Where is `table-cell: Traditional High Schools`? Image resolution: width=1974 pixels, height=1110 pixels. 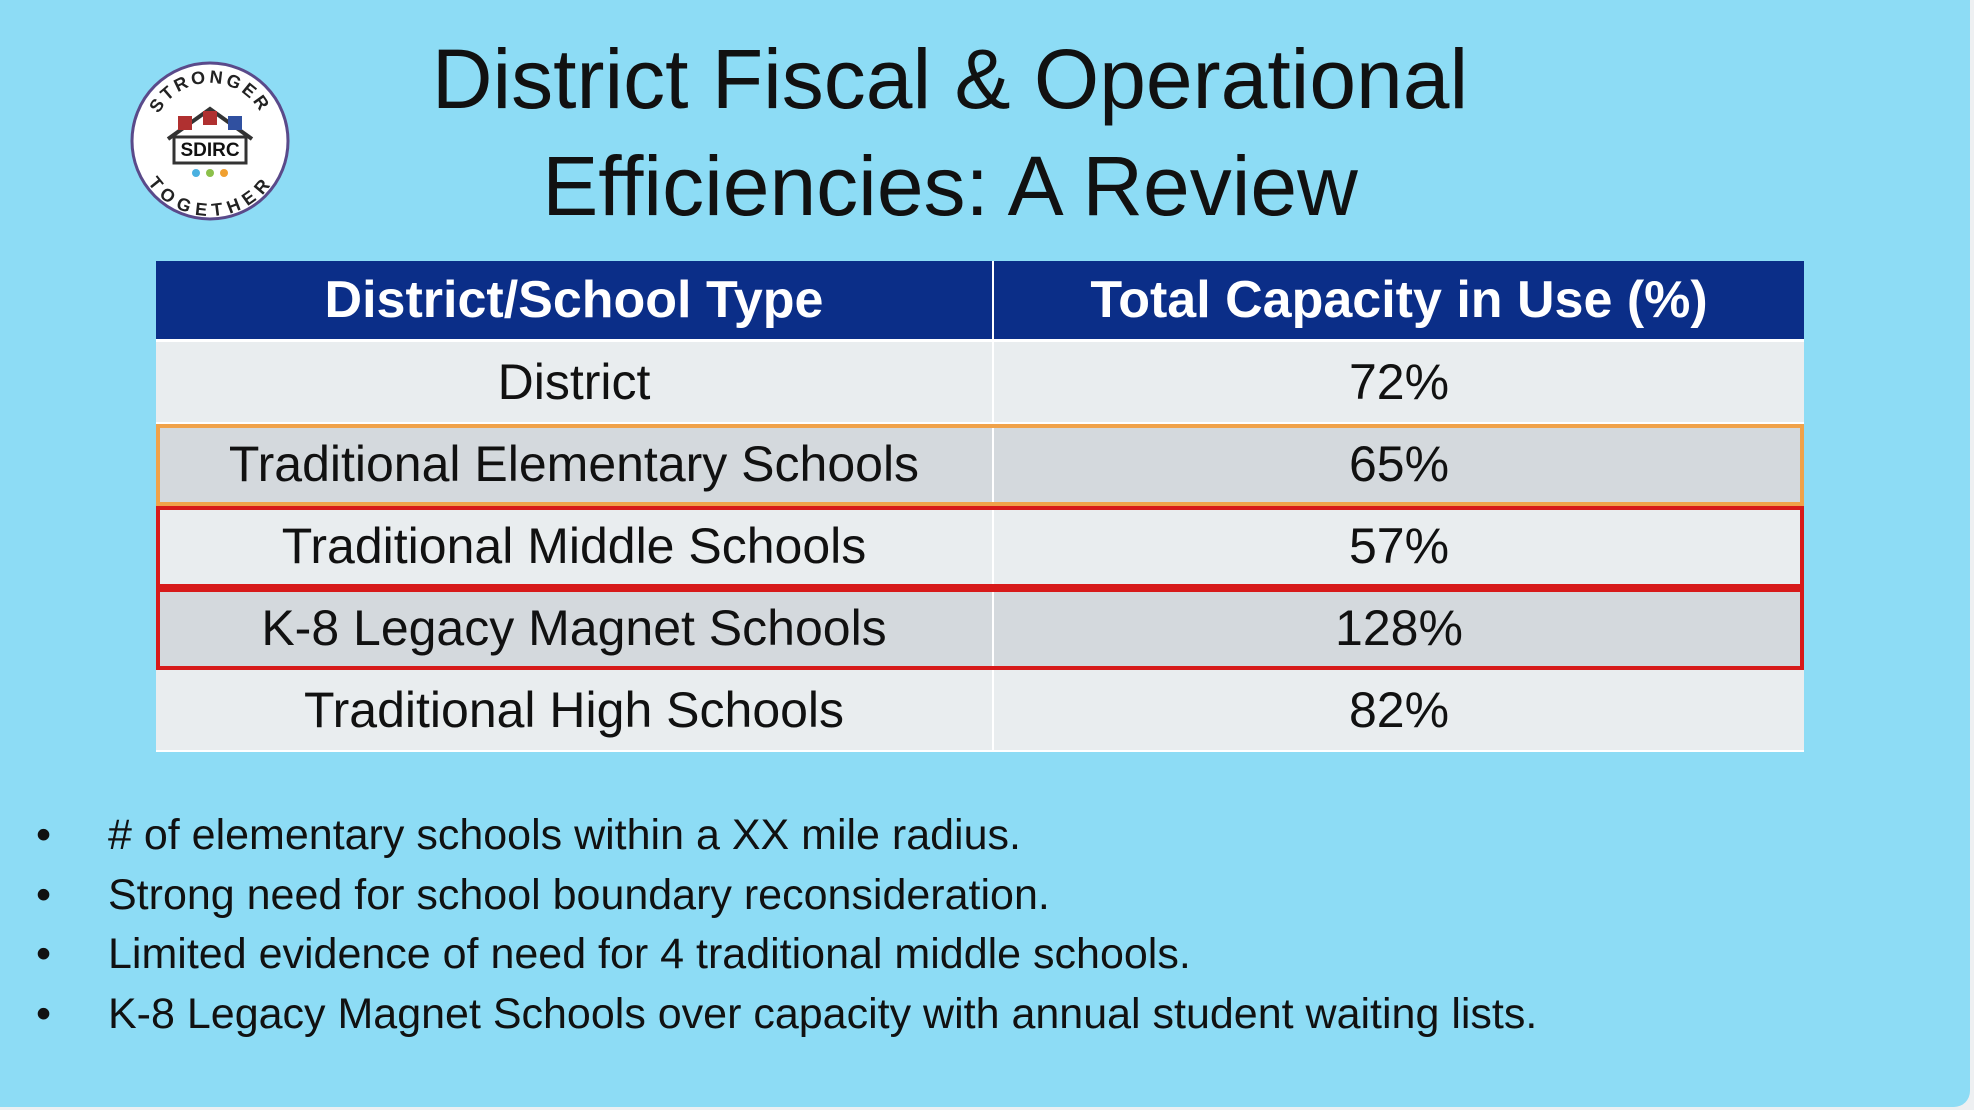
table-cell: Traditional High Schools is located at coordinates (575, 710).